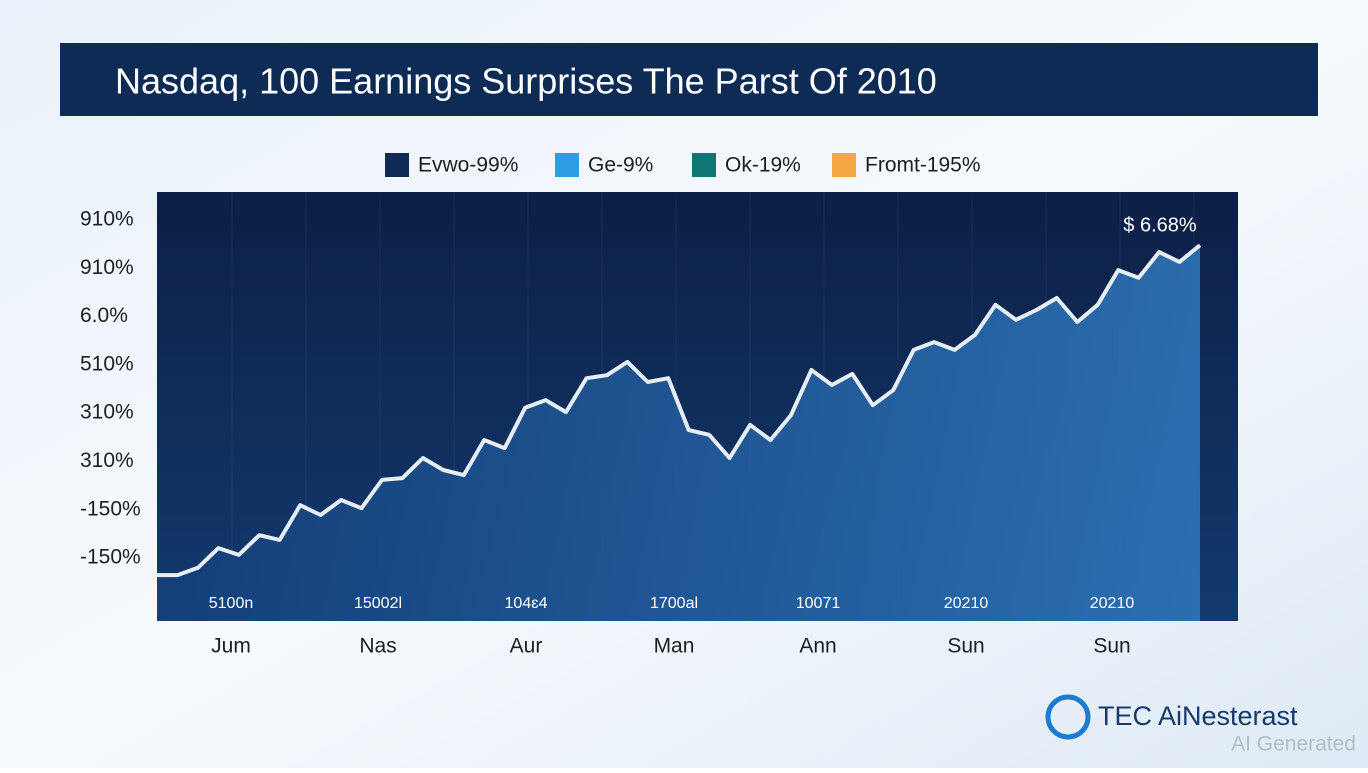 The image size is (1368, 773). Describe the element at coordinates (1068, 717) in the screenshot. I see `logo-icon` at that location.